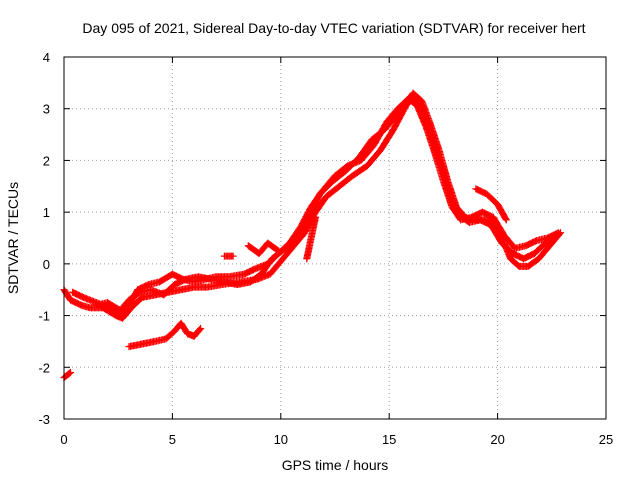 Image resolution: width=640 pixels, height=480 pixels. What do you see at coordinates (389, 439) in the screenshot?
I see `x-tick-label: 15` at bounding box center [389, 439].